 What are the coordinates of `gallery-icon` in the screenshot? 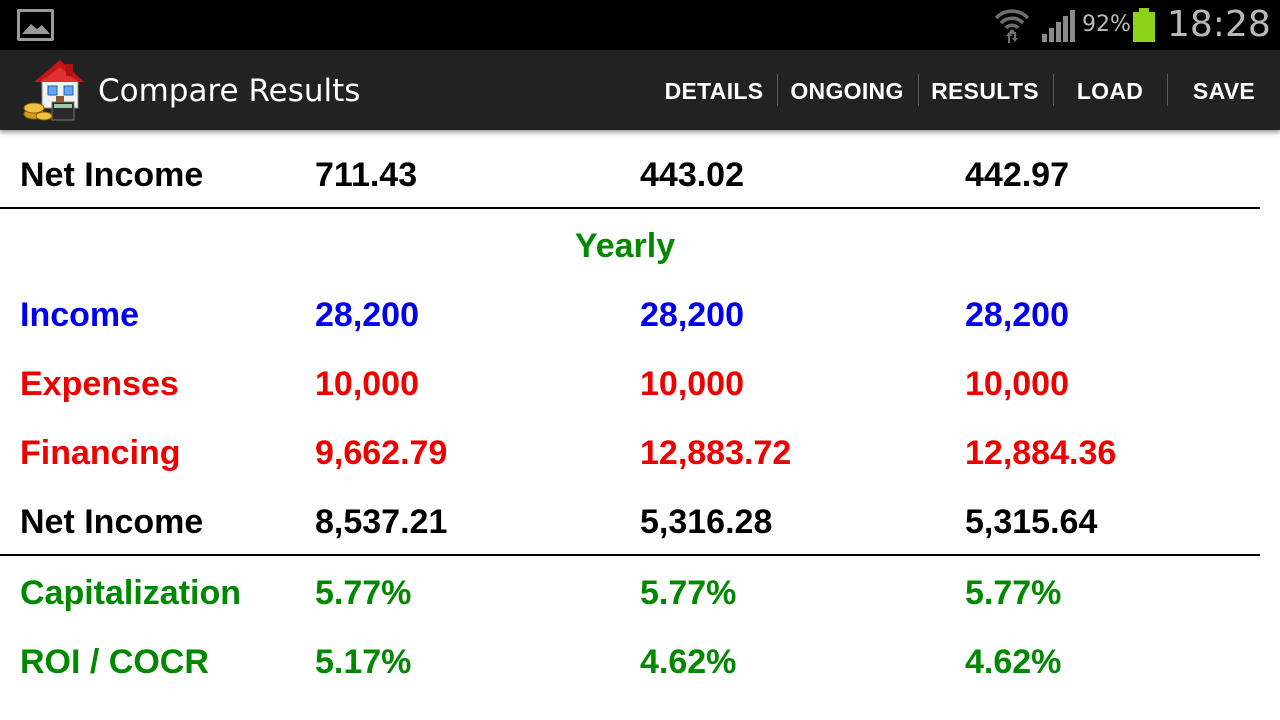 It's located at (35, 25).